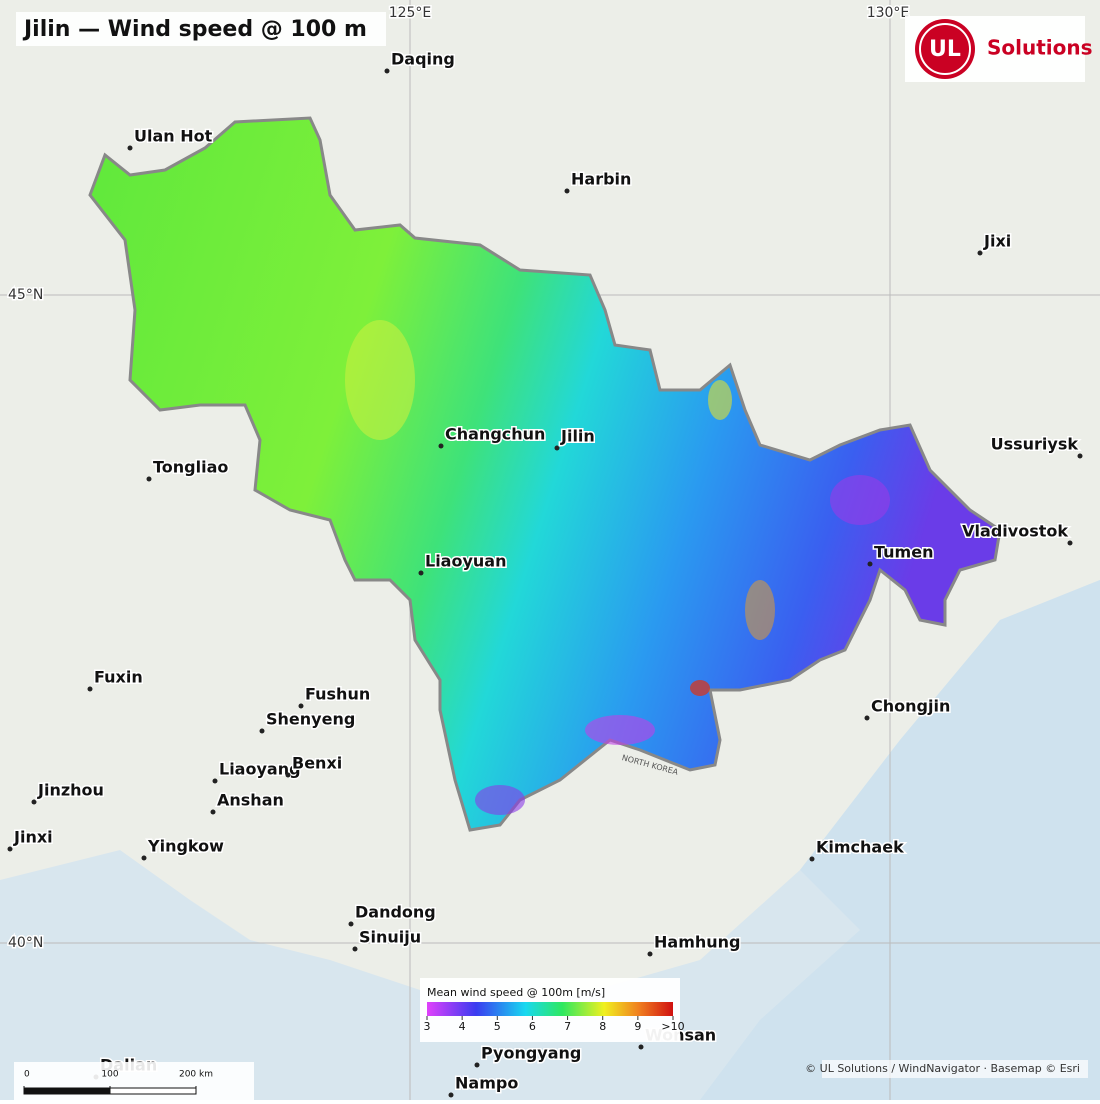  What do you see at coordinates (903, 552) in the screenshot?
I see `city-label: Tumen` at bounding box center [903, 552].